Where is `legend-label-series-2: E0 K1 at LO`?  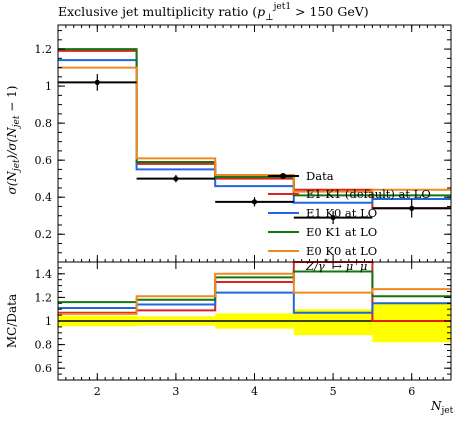
legend-label-series-2: E0 K1 at LO is located at coordinates (341, 232).